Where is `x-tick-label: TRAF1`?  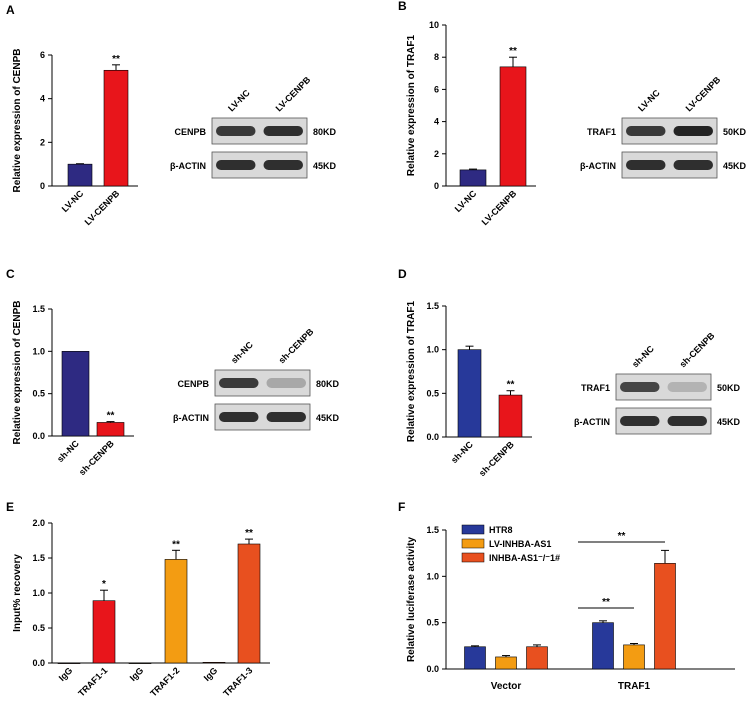
x-tick-label: TRAF1 is located at coordinates (634, 686).